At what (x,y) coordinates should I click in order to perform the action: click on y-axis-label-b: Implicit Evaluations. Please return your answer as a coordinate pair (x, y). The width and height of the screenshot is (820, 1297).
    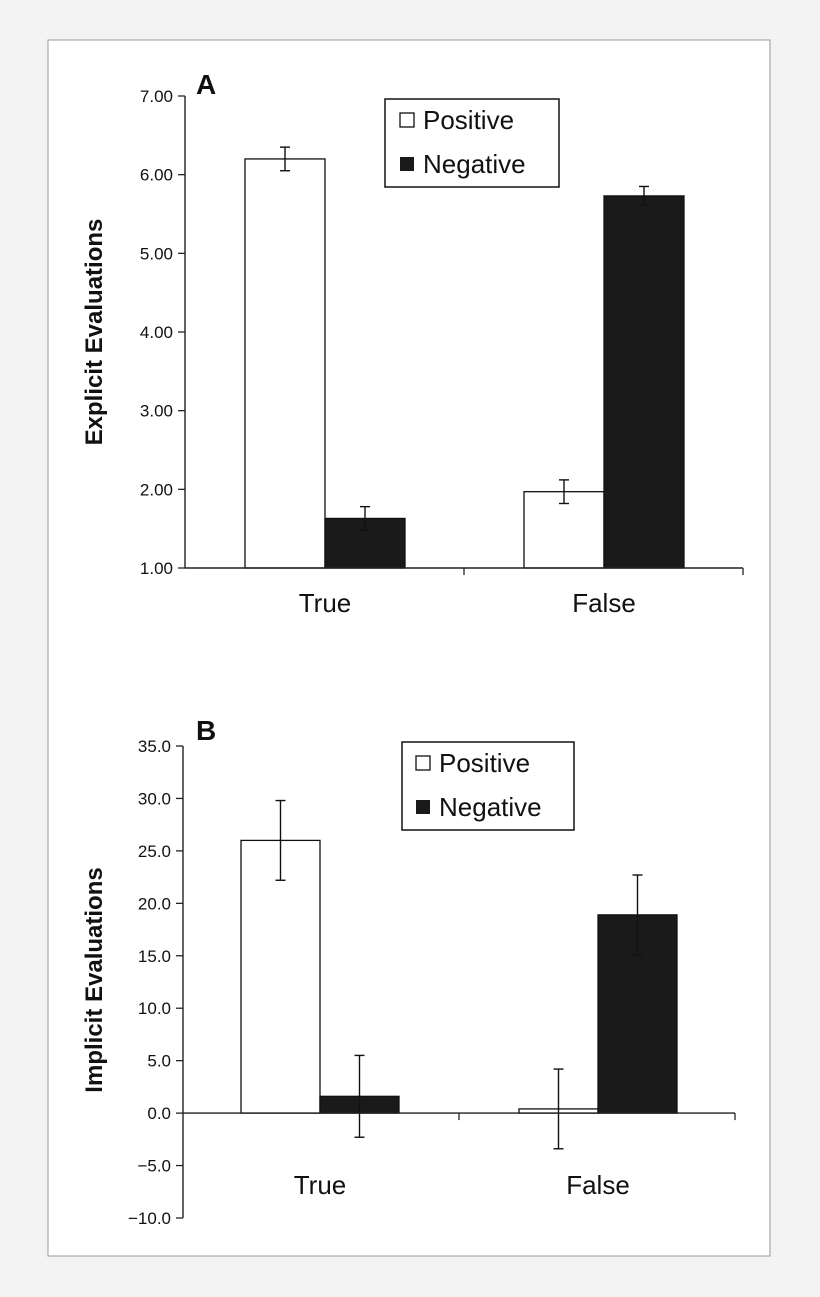
    Looking at the image, I should click on (94, 979).